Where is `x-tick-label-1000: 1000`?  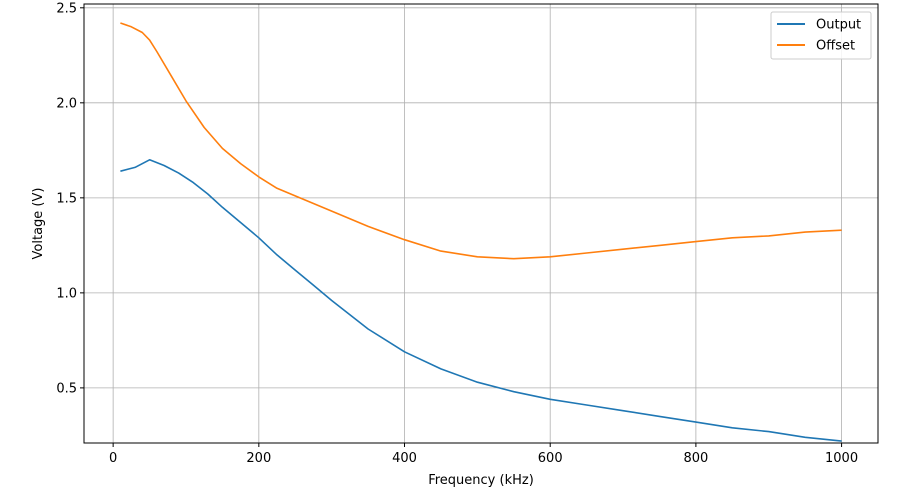
x-tick-label-1000: 1000 is located at coordinates (841, 458).